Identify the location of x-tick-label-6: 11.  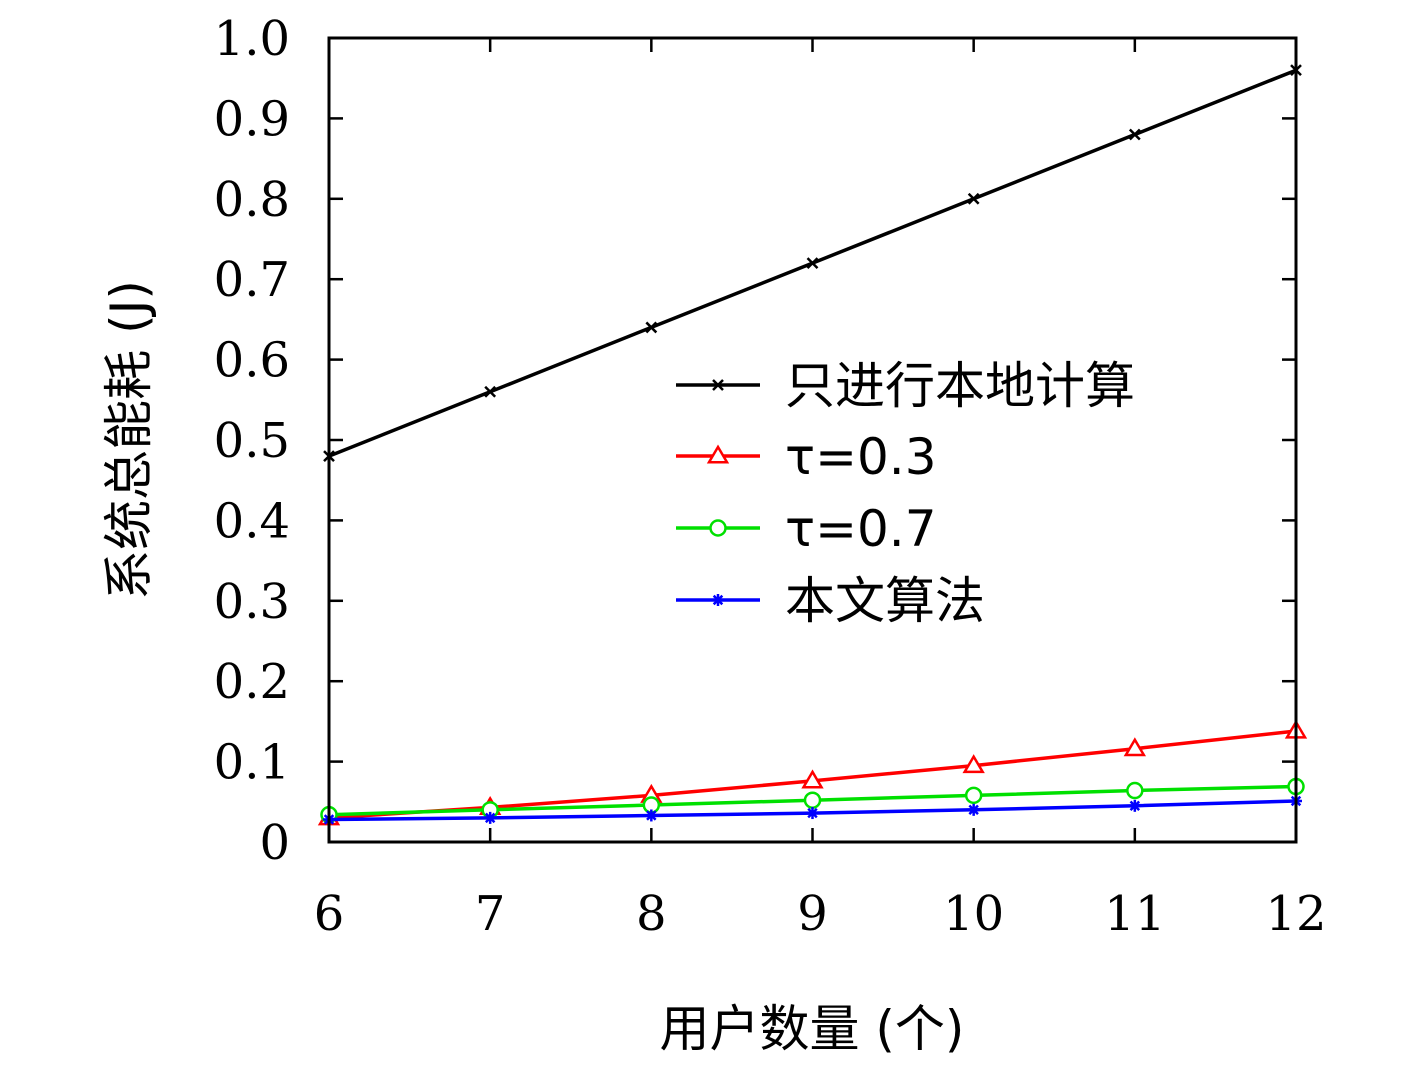
(1134, 914).